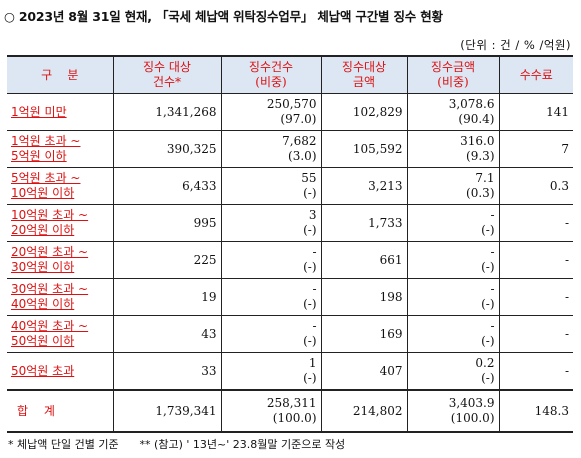 The image size is (581, 458). What do you see at coordinates (299, 141) in the screenshot?
I see `collected-cases-cell-value: 7,682` at bounding box center [299, 141].